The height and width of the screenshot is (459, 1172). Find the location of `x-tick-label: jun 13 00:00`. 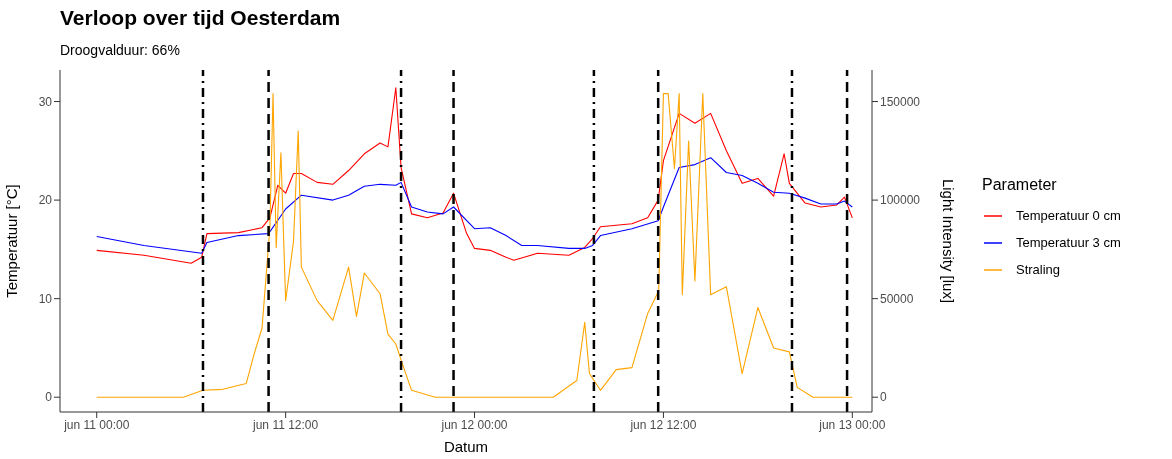

x-tick-label: jun 13 00:00 is located at coordinates (852, 424).